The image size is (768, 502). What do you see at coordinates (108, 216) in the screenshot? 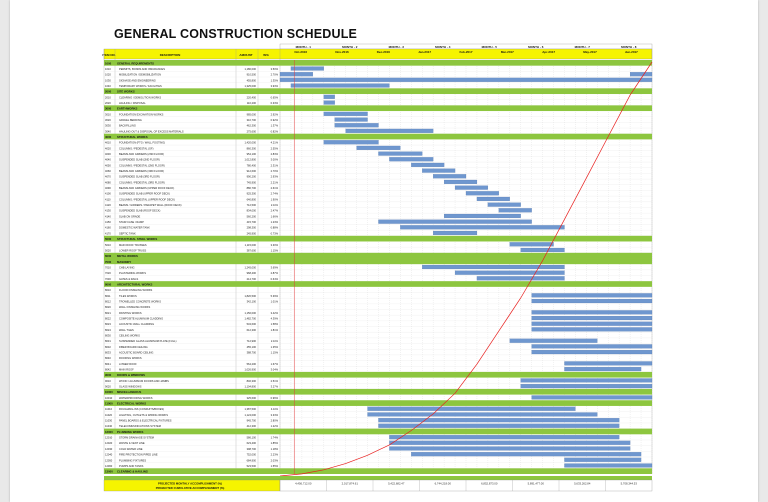
I see `task-code: 4140` at bounding box center [108, 216].